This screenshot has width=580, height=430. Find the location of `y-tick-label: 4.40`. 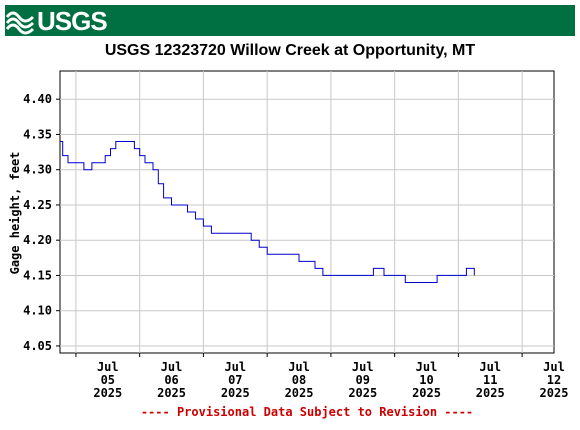

y-tick-label: 4.40 is located at coordinates (37, 99).